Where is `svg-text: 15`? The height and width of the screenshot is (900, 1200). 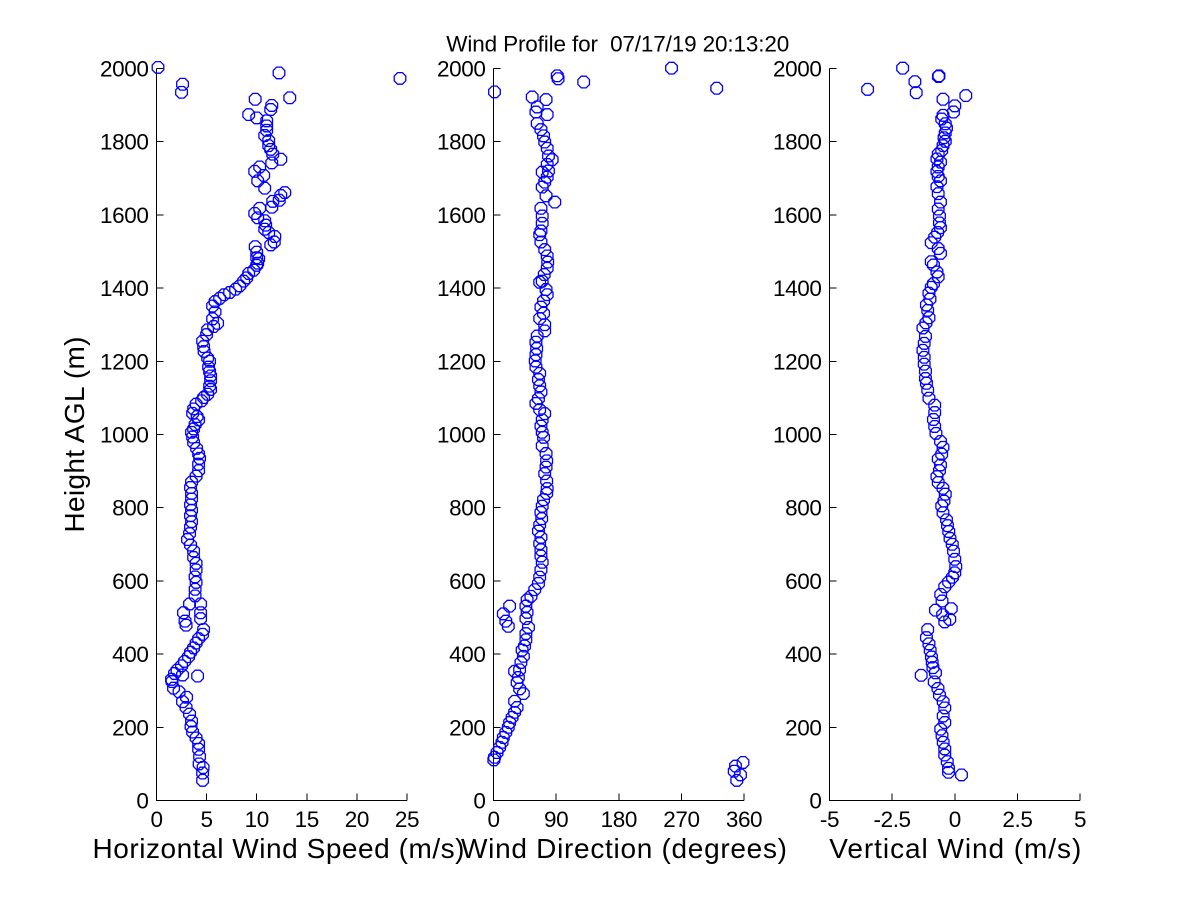 svg-text: 15 is located at coordinates (307, 819).